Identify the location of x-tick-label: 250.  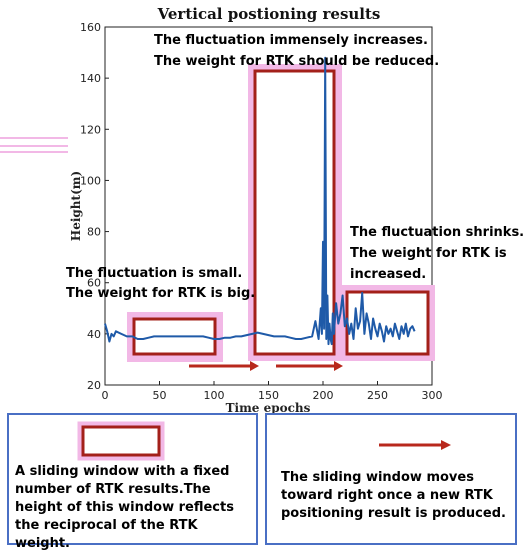
(377, 395).